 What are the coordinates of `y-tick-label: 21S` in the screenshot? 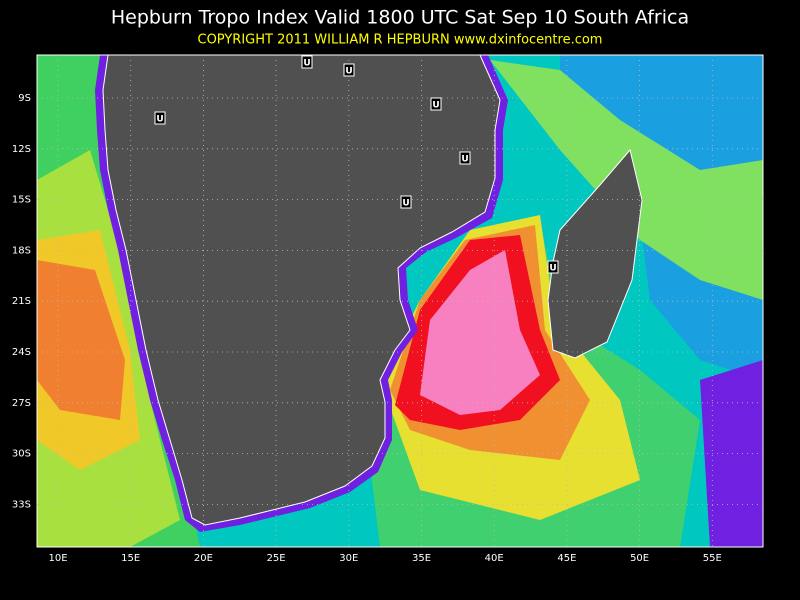 It's located at (21, 301).